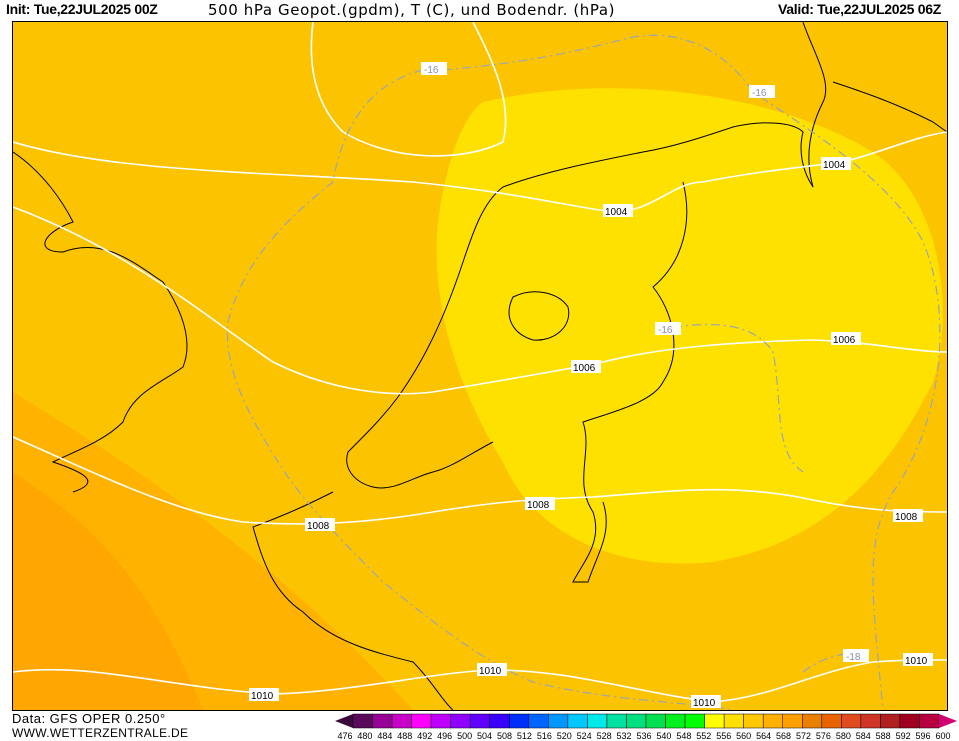 This screenshot has width=959, height=741. What do you see at coordinates (100, 733) in the screenshot?
I see `website: WWW.WETTERZENTRALE.DE` at bounding box center [100, 733].